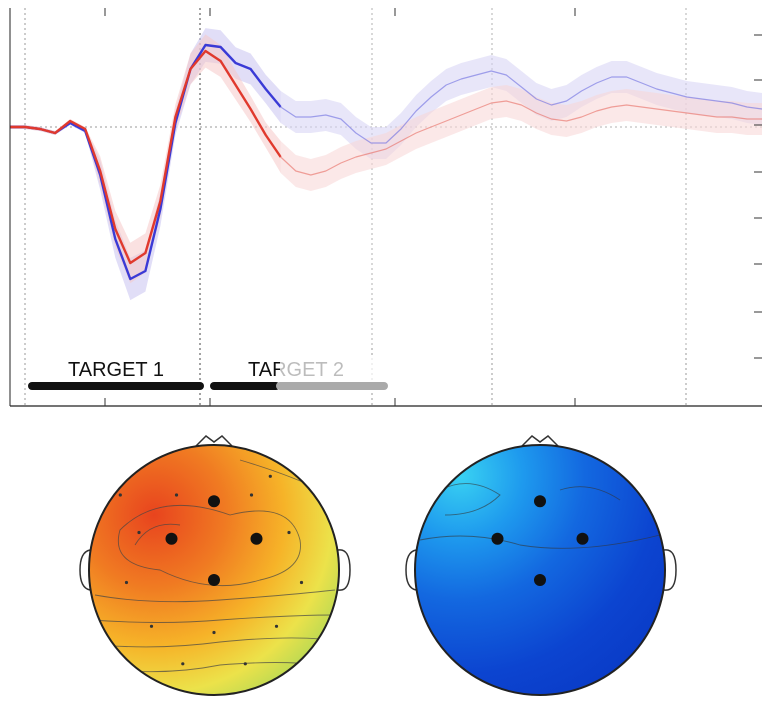 This screenshot has width=762, height=718. What do you see at coordinates (116, 370) in the screenshot?
I see `target-1-label: TARGET 1` at bounding box center [116, 370].